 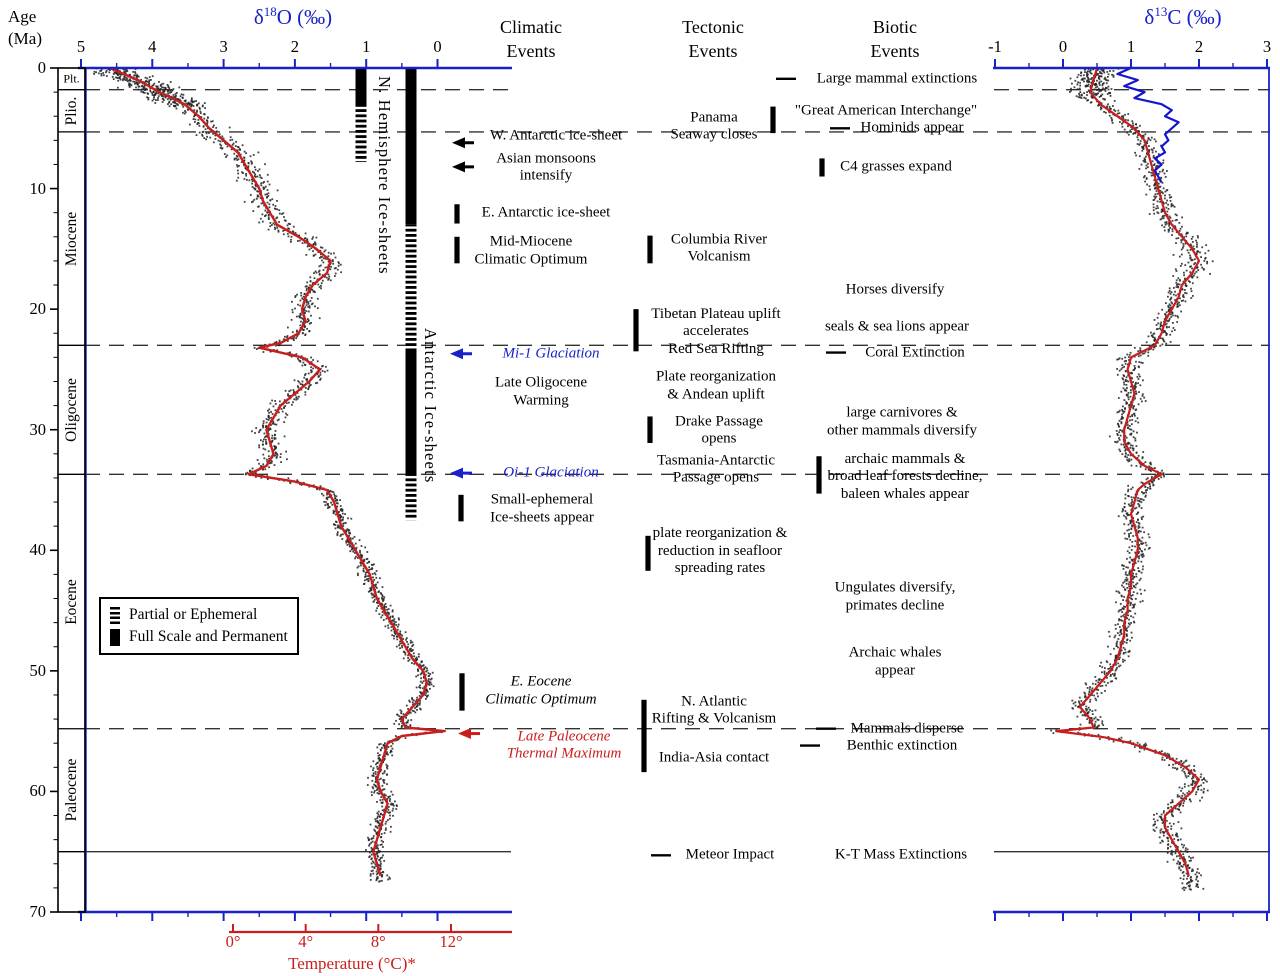 What do you see at coordinates (1148, 126) in the screenshot?
I see `d13c-blue-curve` at bounding box center [1148, 126].